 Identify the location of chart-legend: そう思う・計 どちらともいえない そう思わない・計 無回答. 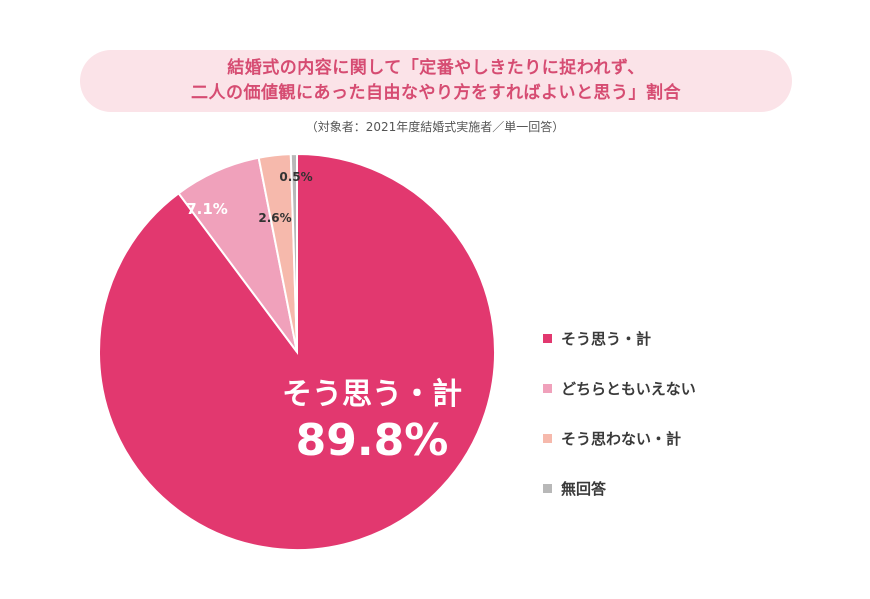
(619, 426).